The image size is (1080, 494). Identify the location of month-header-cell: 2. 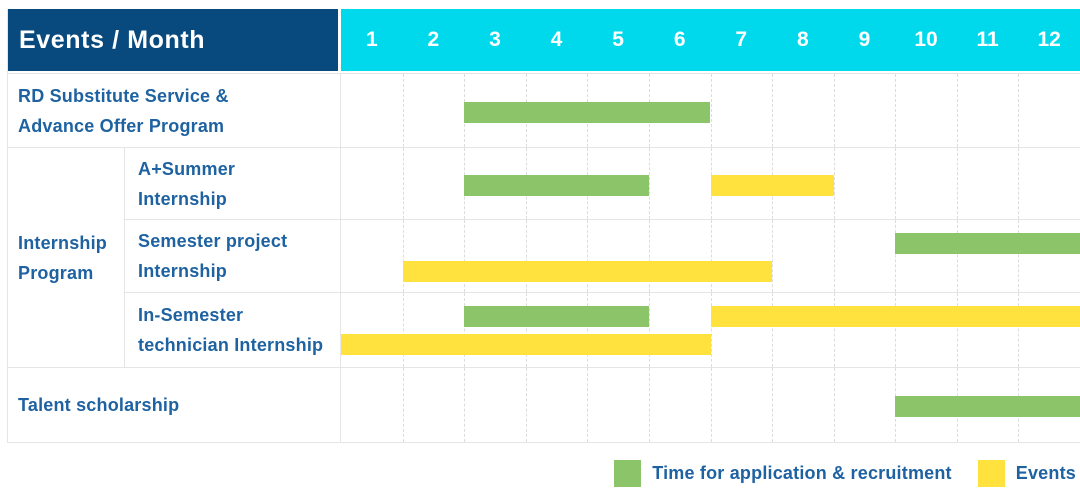
(433, 39).